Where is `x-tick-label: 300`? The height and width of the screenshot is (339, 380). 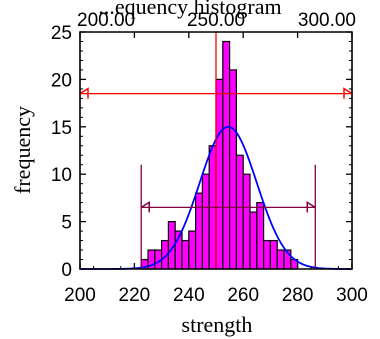
x-tick-label: 300 is located at coordinates (352, 295).